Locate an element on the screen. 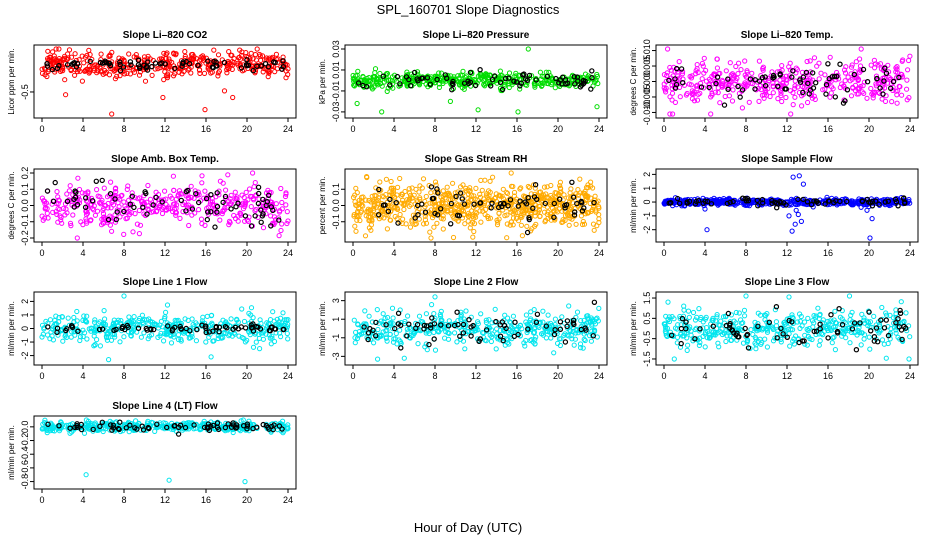 The height and width of the screenshot is (540, 936). y-tick-label: -0.005 is located at coordinates (647, 97).